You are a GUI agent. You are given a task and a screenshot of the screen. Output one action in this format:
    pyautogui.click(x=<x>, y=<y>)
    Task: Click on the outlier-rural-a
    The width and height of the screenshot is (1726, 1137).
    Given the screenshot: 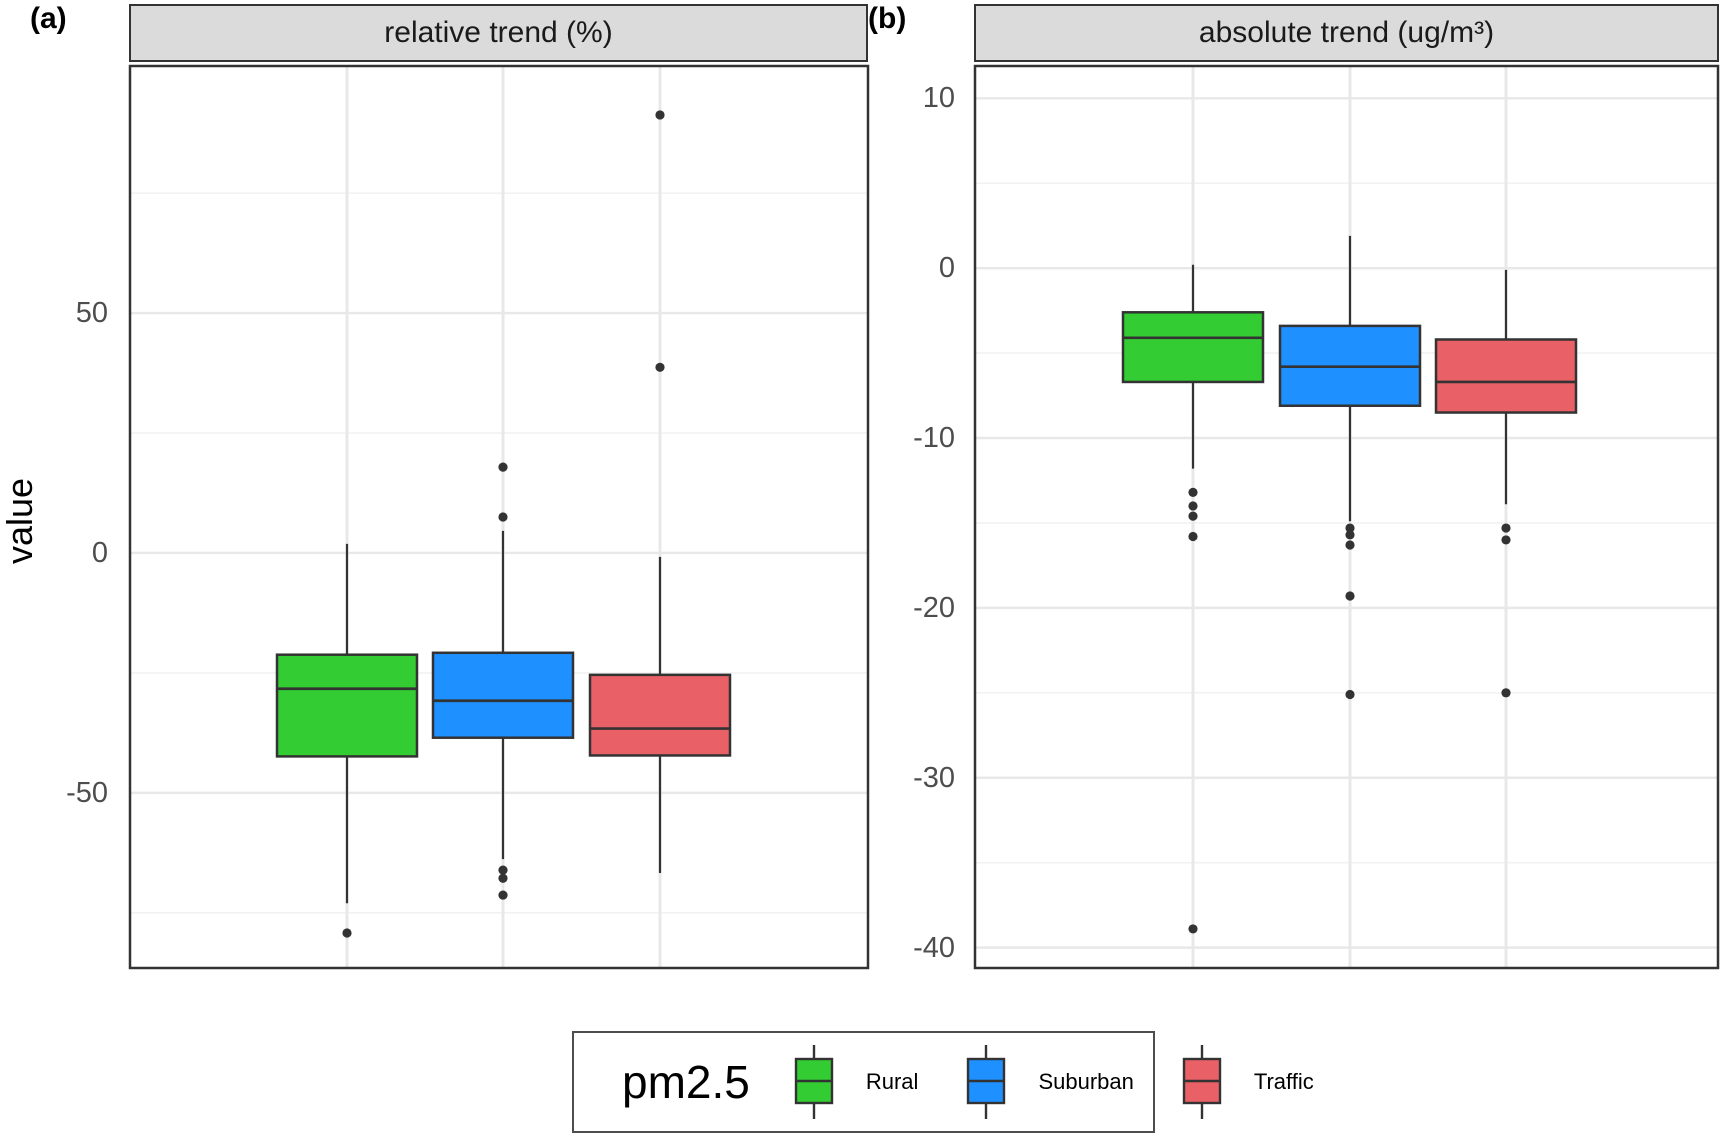 What is the action you would take?
    pyautogui.click(x=347, y=933)
    